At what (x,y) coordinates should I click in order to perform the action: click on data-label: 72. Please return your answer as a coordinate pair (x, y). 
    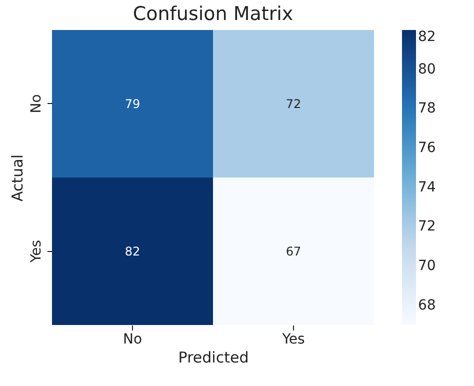
    Looking at the image, I should click on (294, 103).